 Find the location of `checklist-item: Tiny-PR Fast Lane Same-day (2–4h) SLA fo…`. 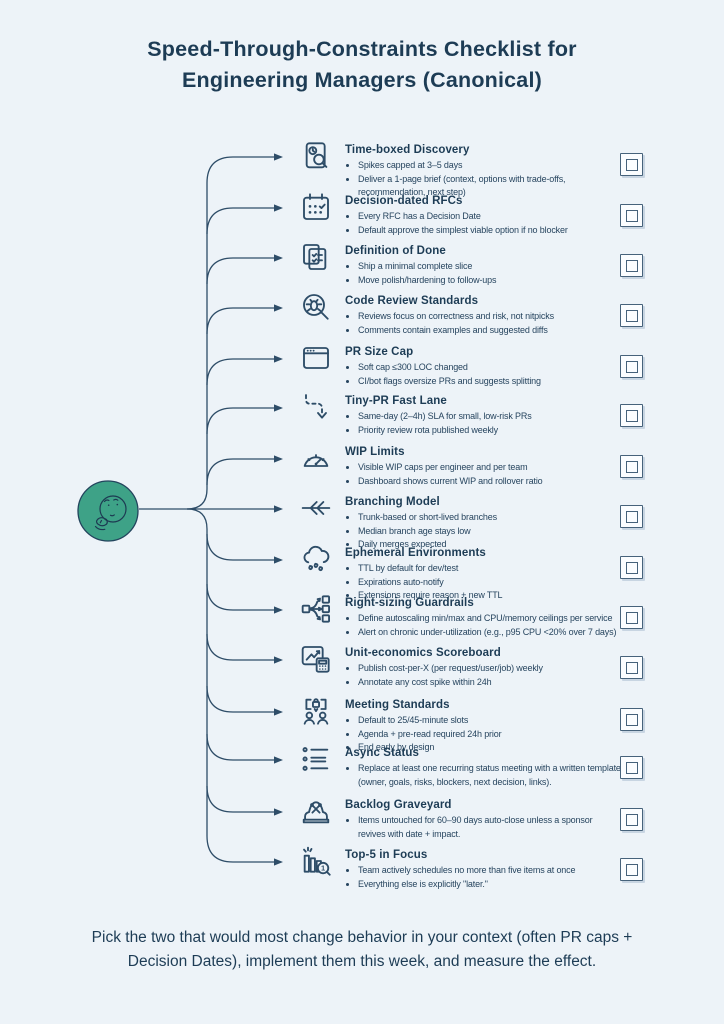

checklist-item: Tiny-PR Fast Lane Same-day (2–4h) SLA fo… is located at coordinates (471, 415).